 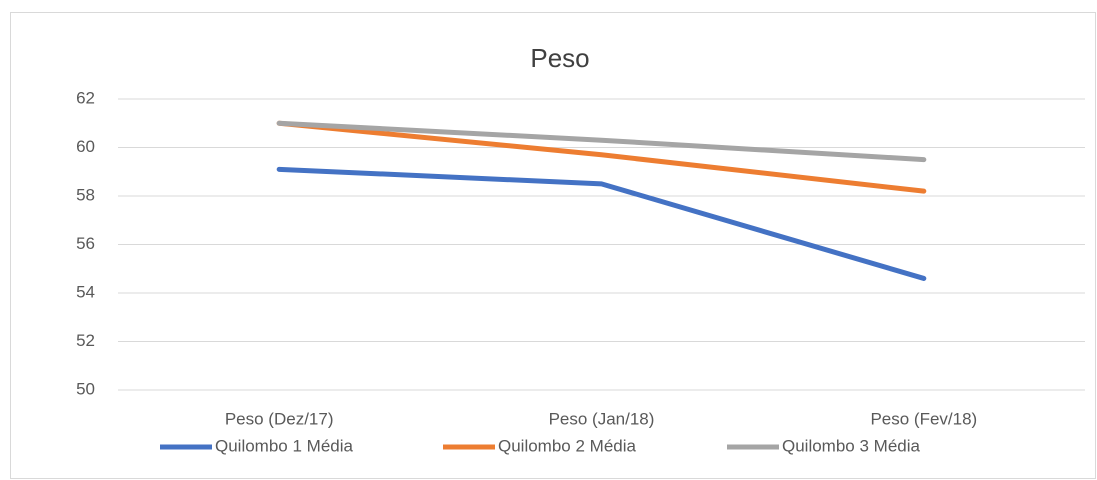 What do you see at coordinates (279, 418) in the screenshot?
I see `x-tick-label: Peso (Dez/17)` at bounding box center [279, 418].